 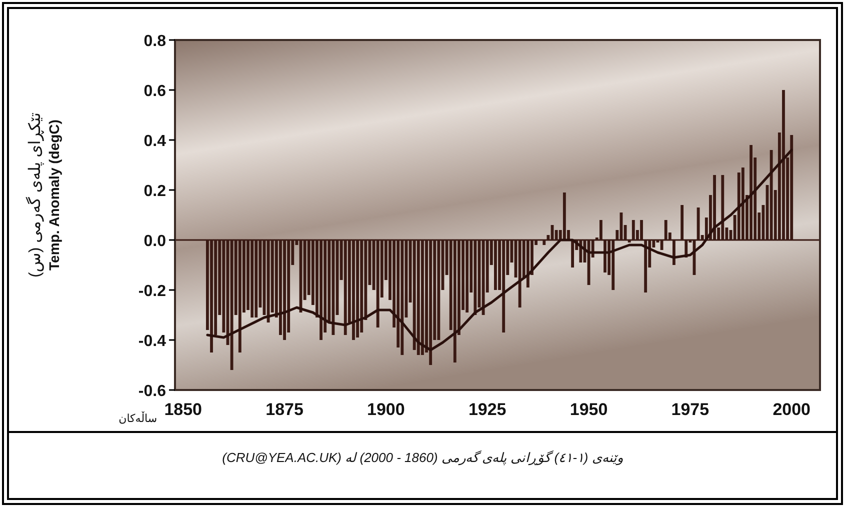 I want to click on y-tick-label: 0.2, so click(x=155, y=191).